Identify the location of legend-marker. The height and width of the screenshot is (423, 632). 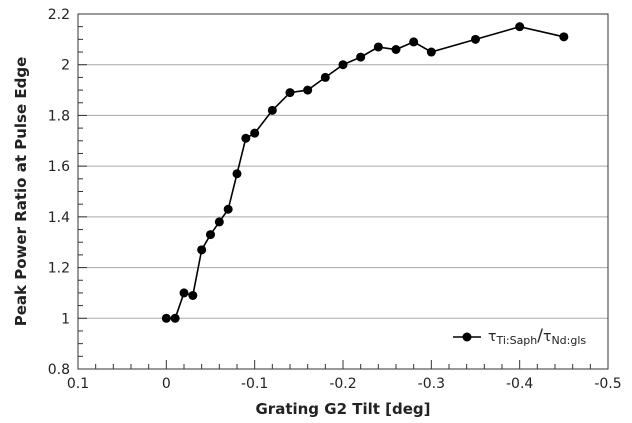
(467, 337).